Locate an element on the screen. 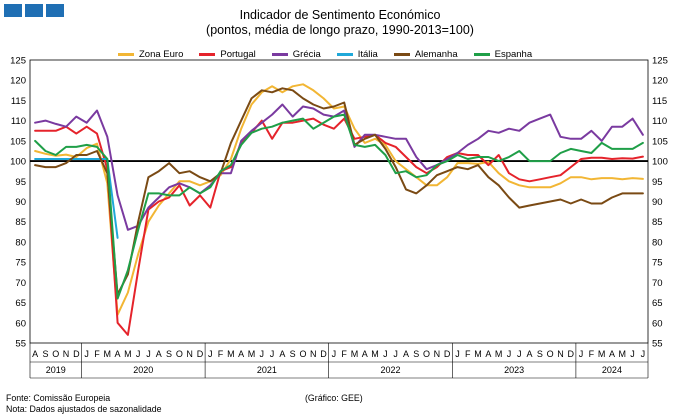  y-tick-label-left: 75 is located at coordinates (20, 263).